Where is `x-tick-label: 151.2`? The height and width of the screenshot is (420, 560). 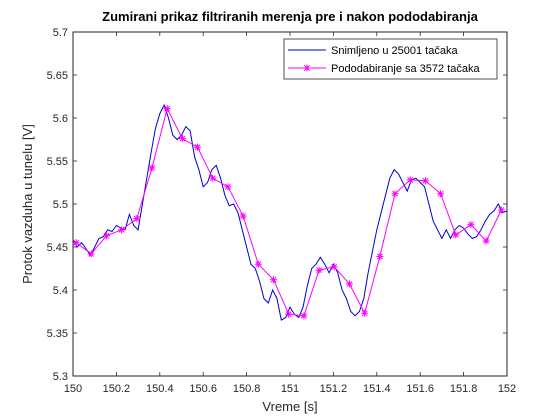
x-tick-label: 151.2 is located at coordinates (334, 389).